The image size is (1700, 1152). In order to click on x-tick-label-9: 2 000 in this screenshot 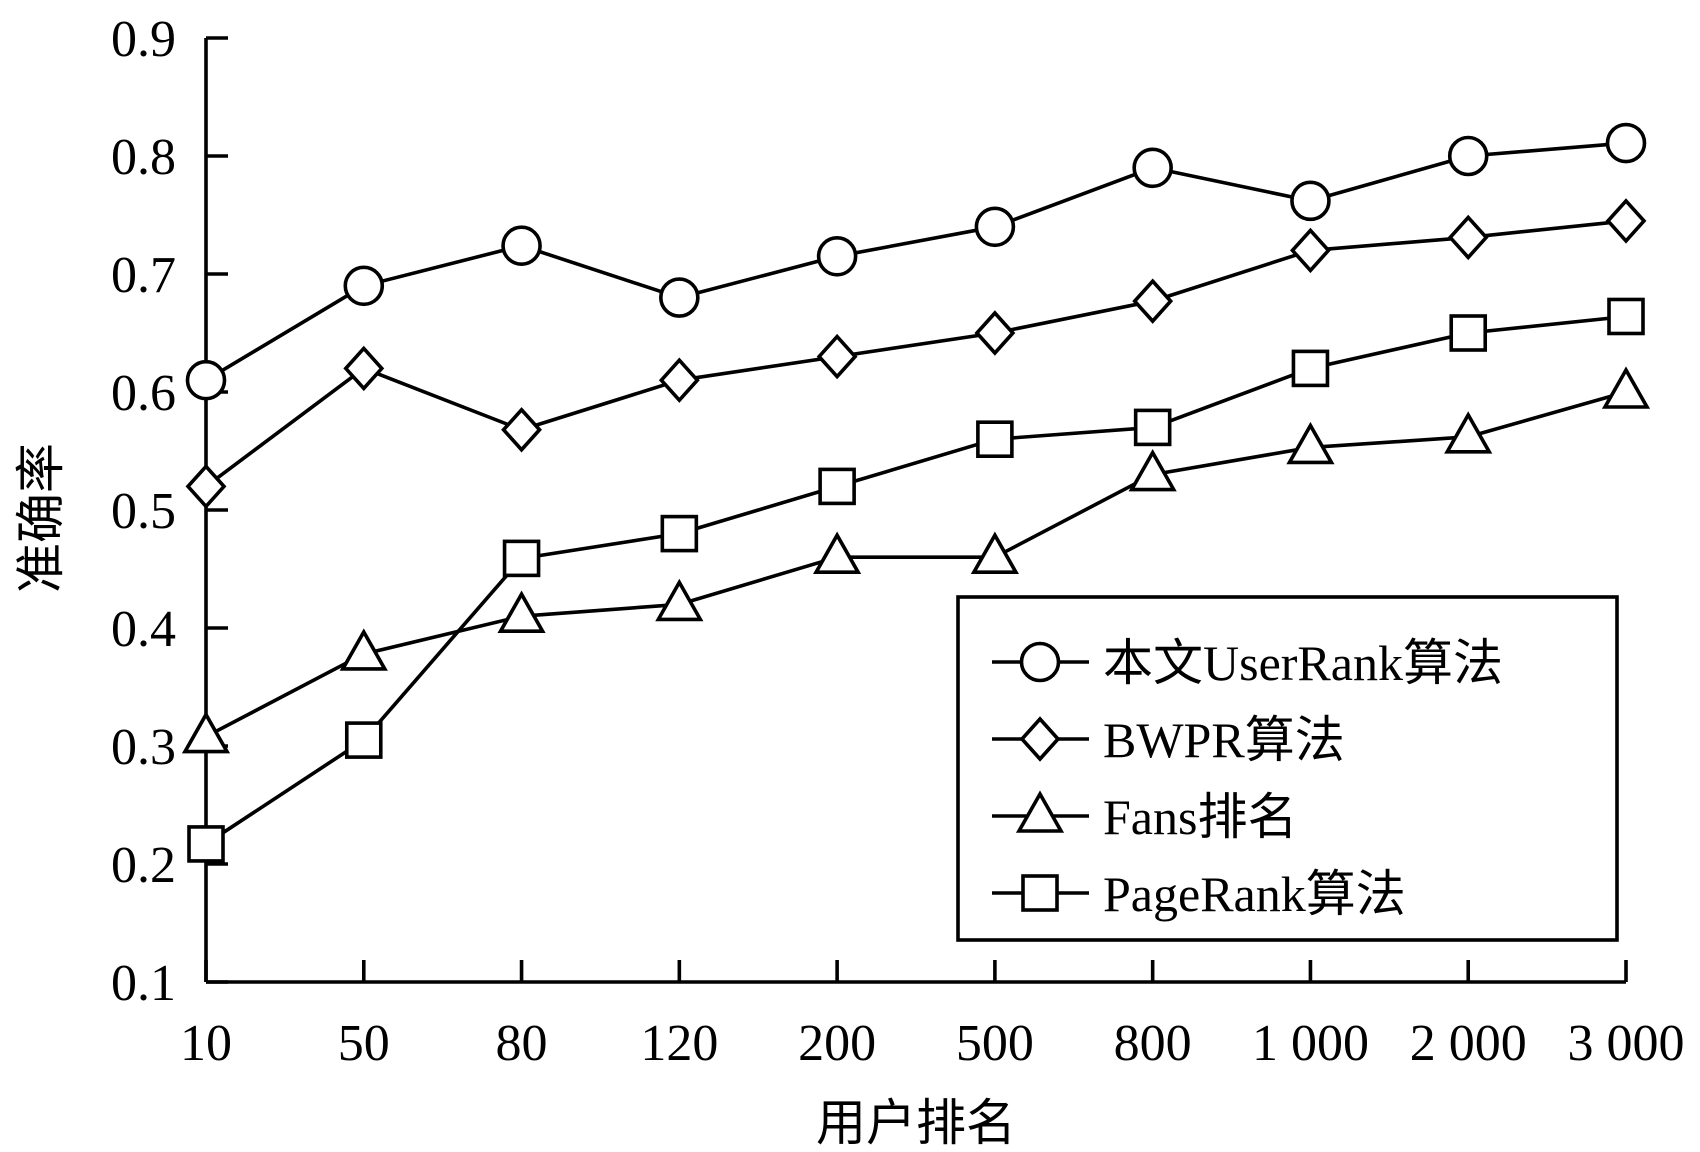, I will do `click(1468, 1043)`.